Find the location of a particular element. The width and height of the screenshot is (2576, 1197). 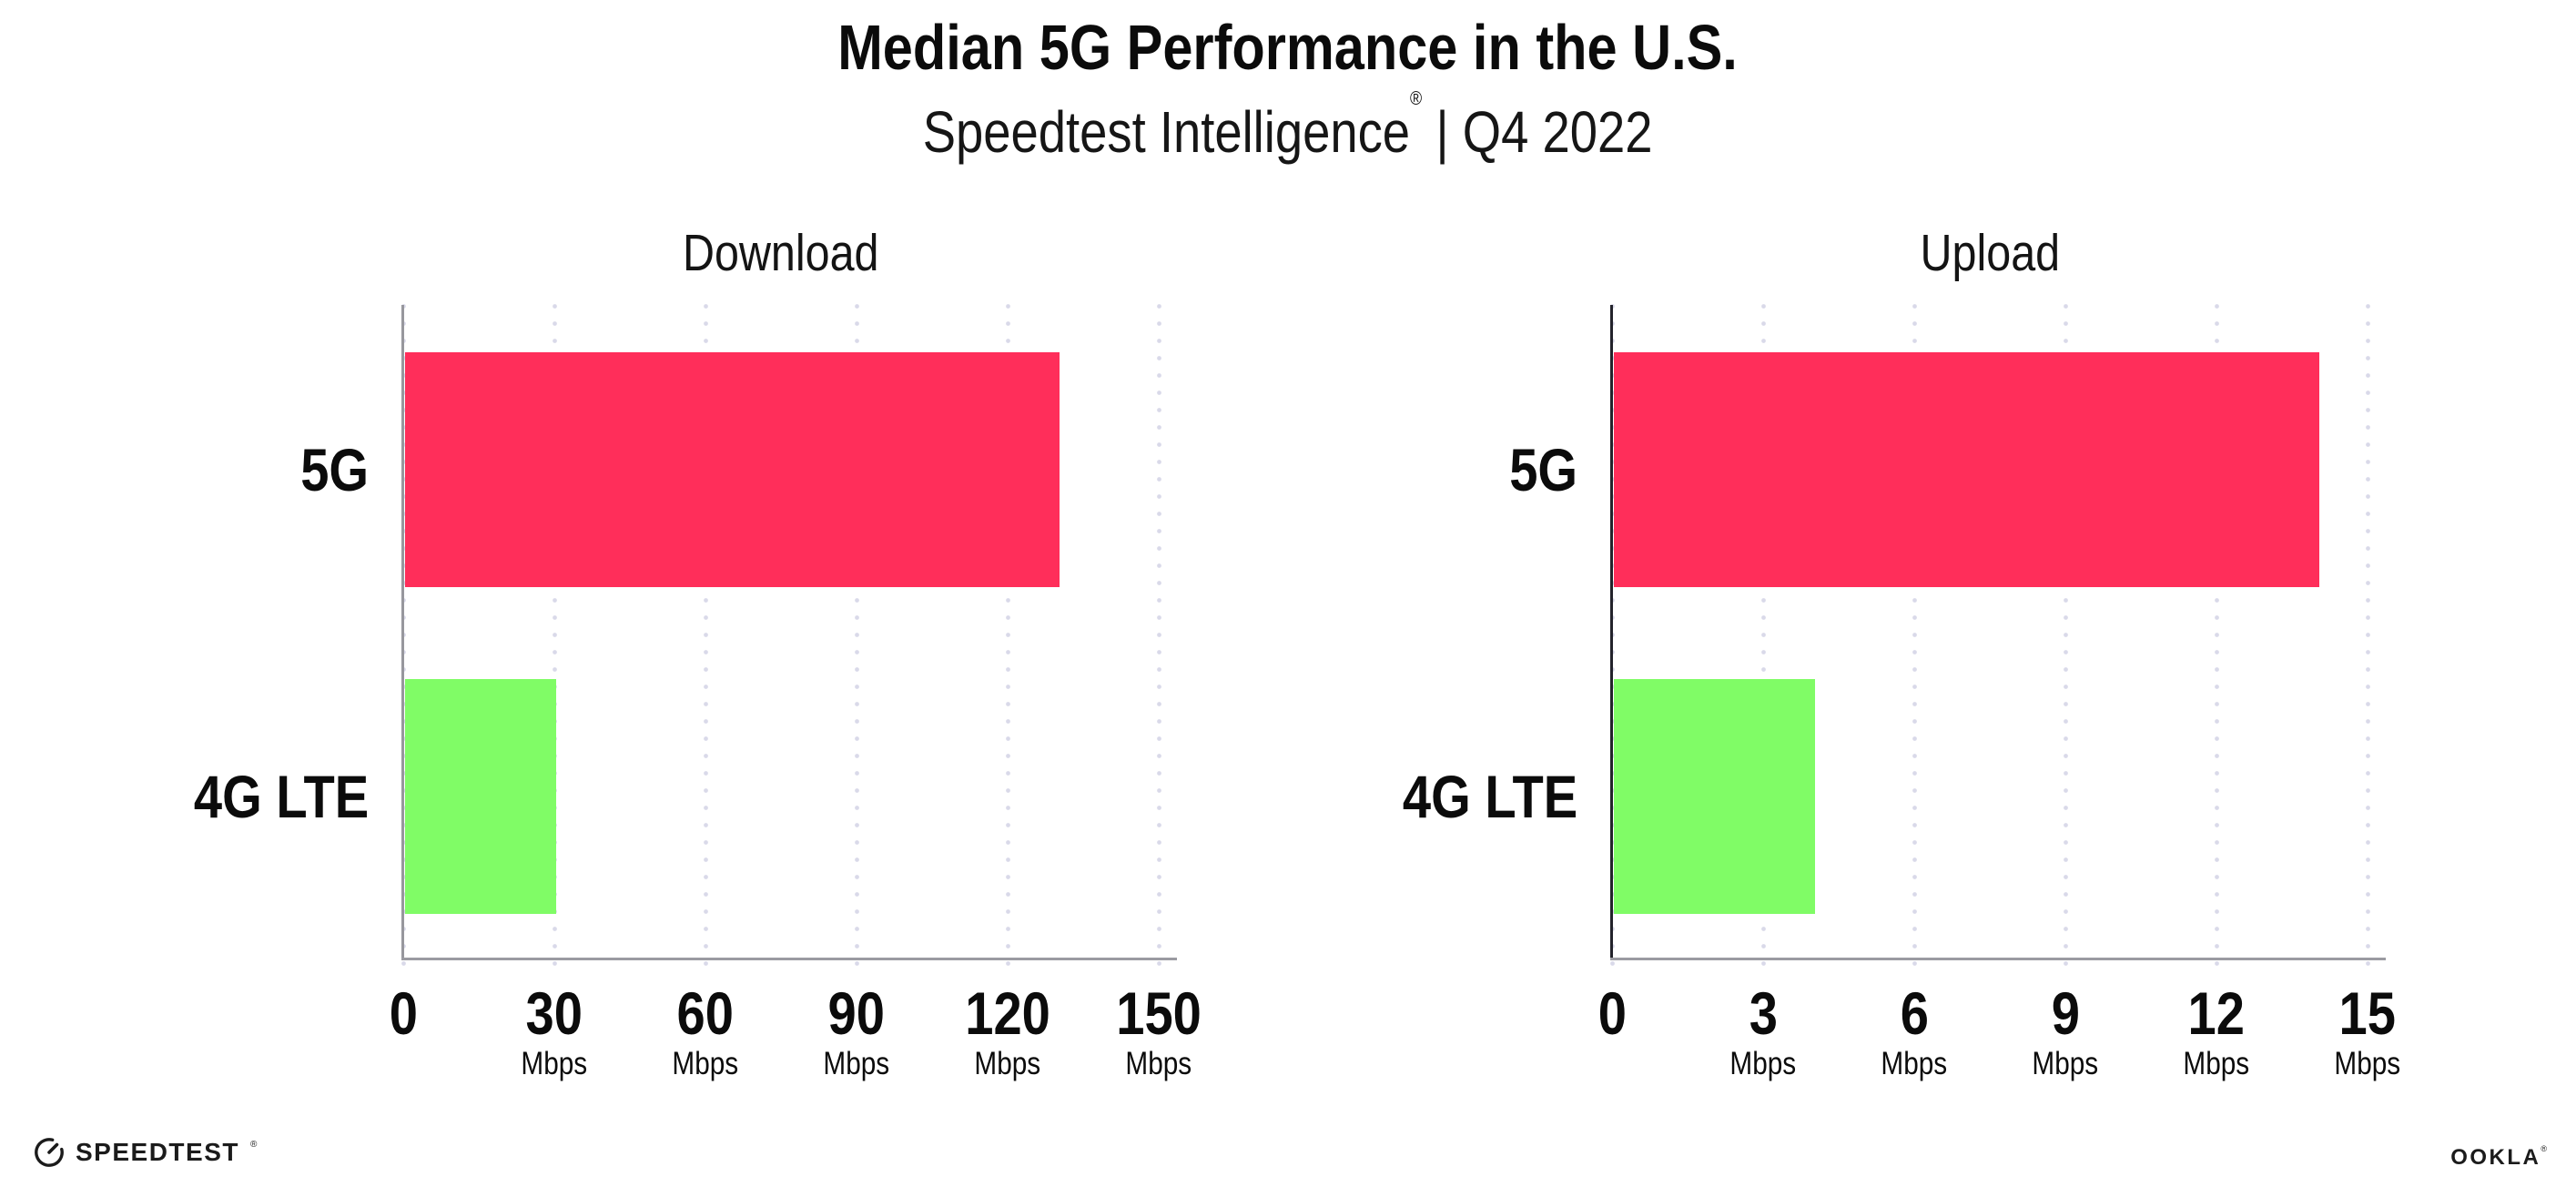

bar-4g-lte-download is located at coordinates (480, 796).